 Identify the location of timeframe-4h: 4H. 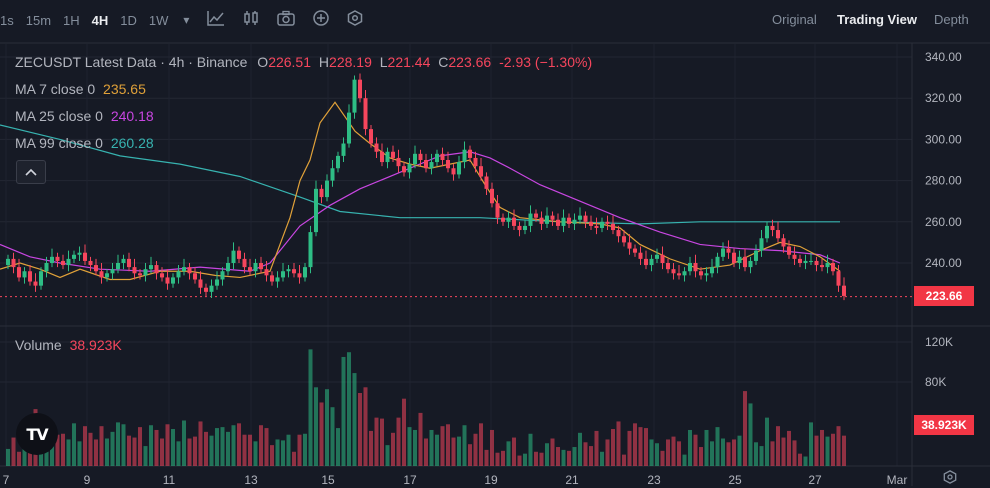
(100, 20).